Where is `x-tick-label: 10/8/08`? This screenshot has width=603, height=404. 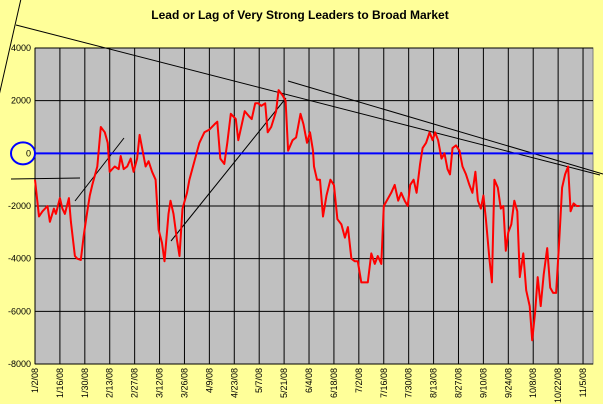
x-tick-label: 10/8/08 is located at coordinates (533, 383).